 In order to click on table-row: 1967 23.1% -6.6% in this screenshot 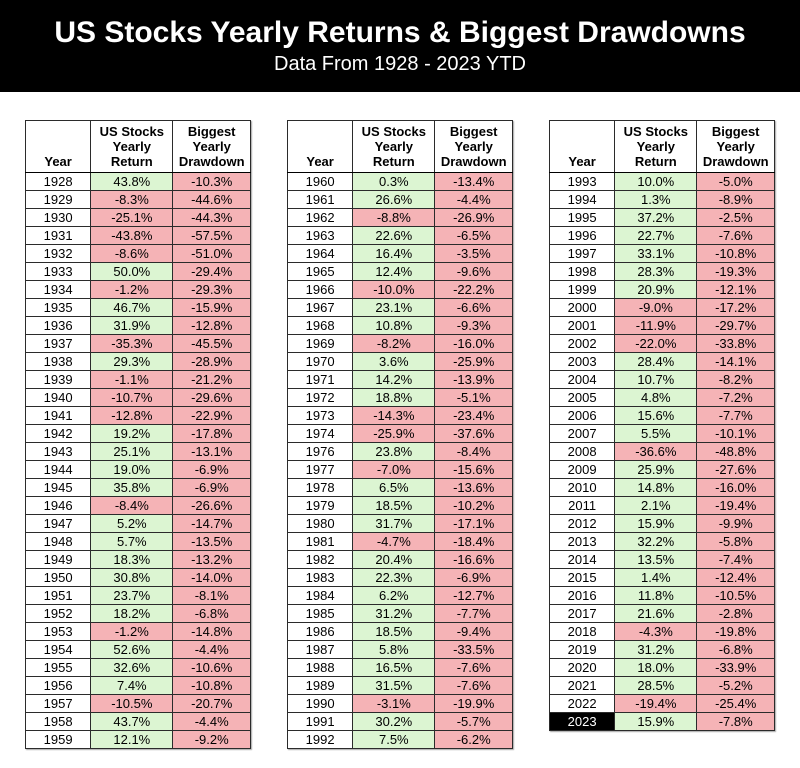, I will do `click(399, 307)`.